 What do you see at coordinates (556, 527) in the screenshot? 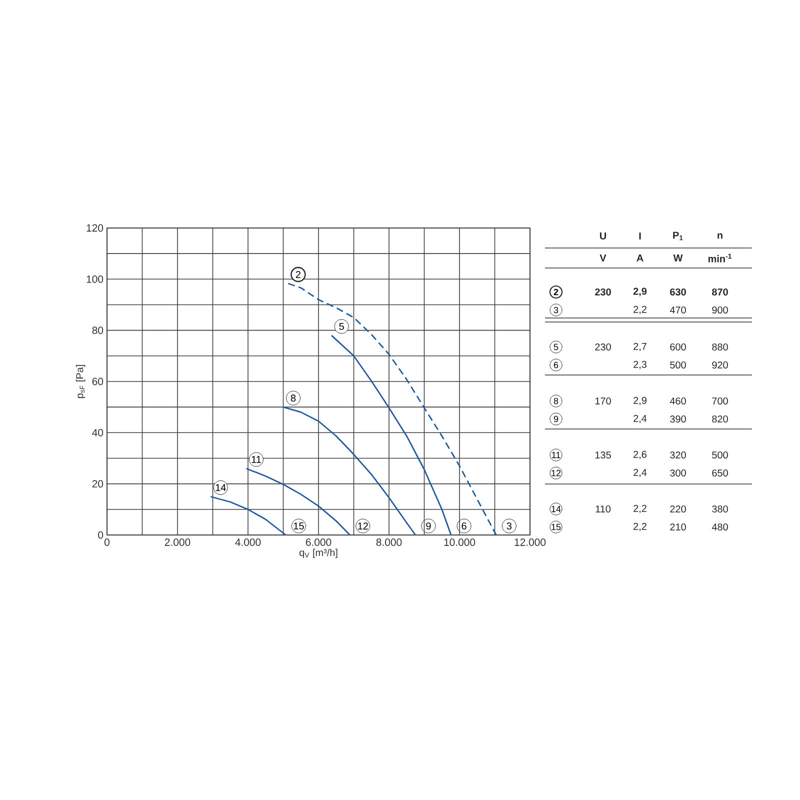
I see `text: 15` at bounding box center [556, 527].